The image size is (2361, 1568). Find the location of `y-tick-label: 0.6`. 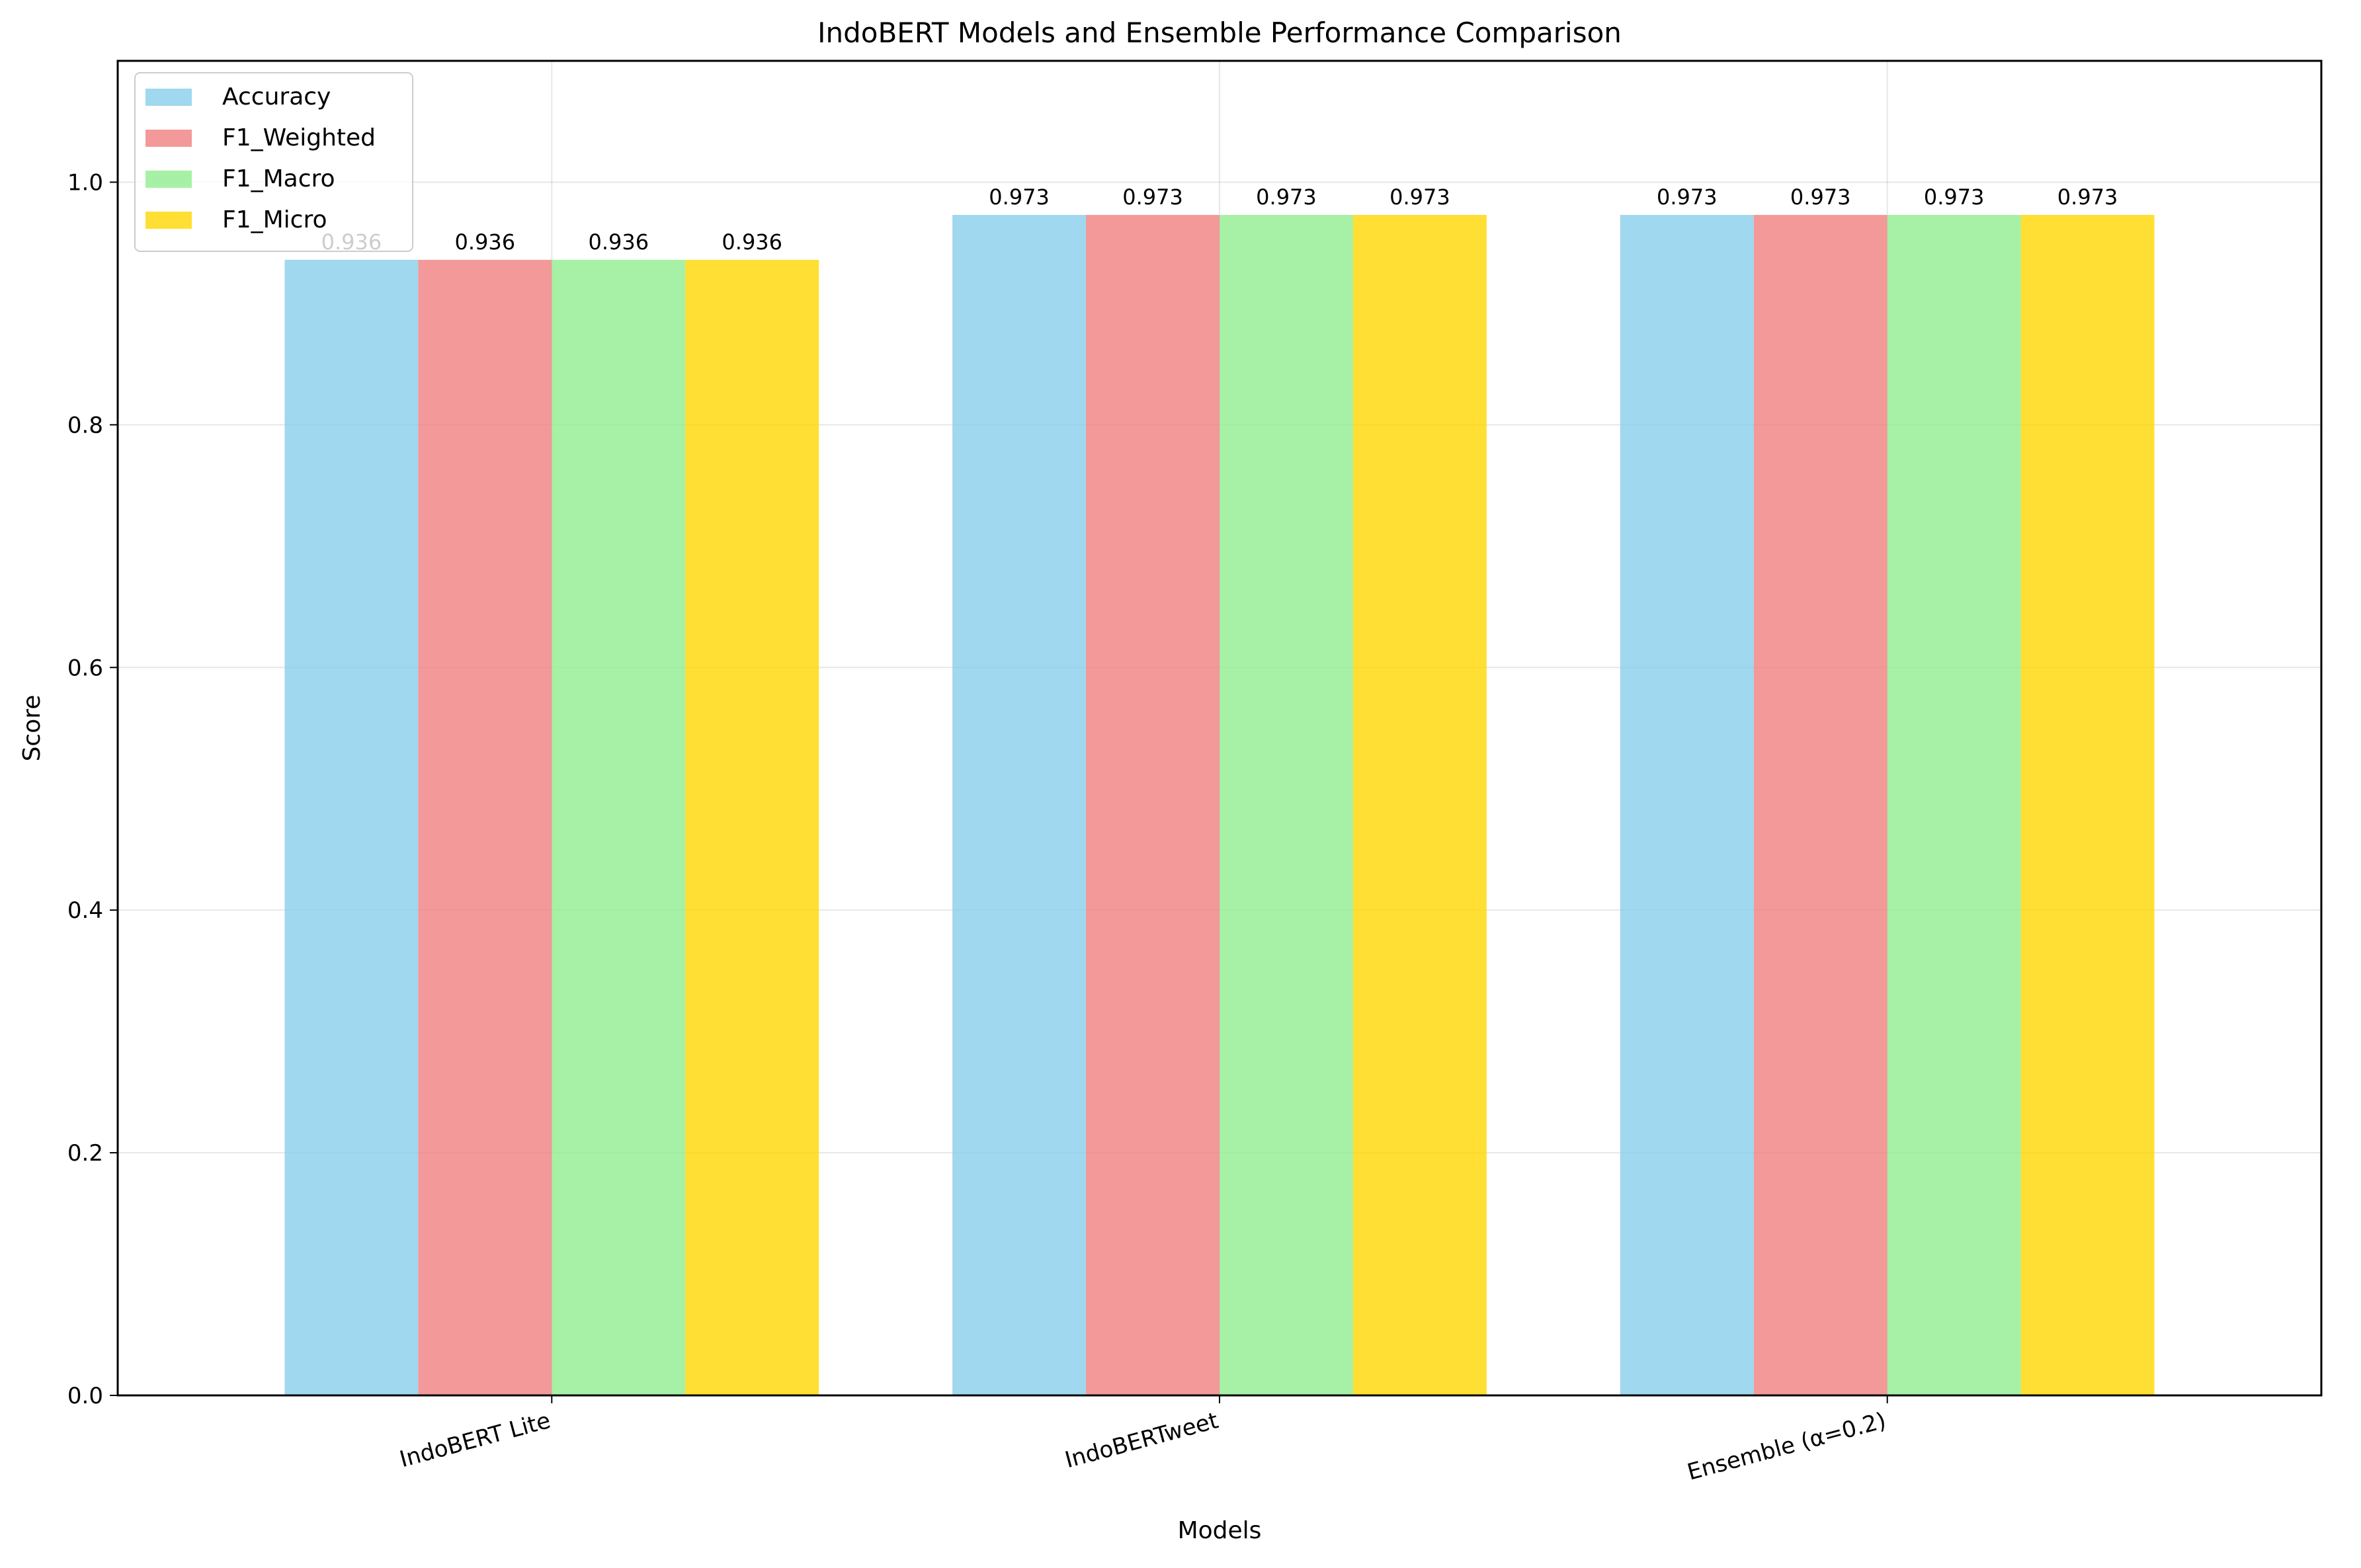

y-tick-label: 0.6 is located at coordinates (85, 668).